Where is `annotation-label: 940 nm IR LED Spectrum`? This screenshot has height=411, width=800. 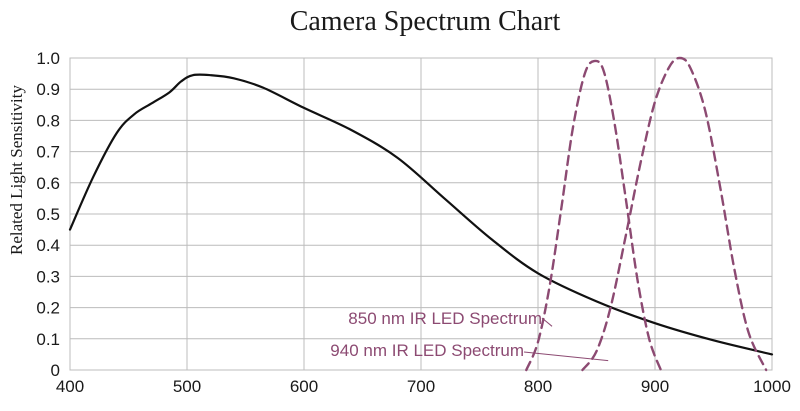 annotation-label: 940 nm IR LED Spectrum is located at coordinates (427, 350).